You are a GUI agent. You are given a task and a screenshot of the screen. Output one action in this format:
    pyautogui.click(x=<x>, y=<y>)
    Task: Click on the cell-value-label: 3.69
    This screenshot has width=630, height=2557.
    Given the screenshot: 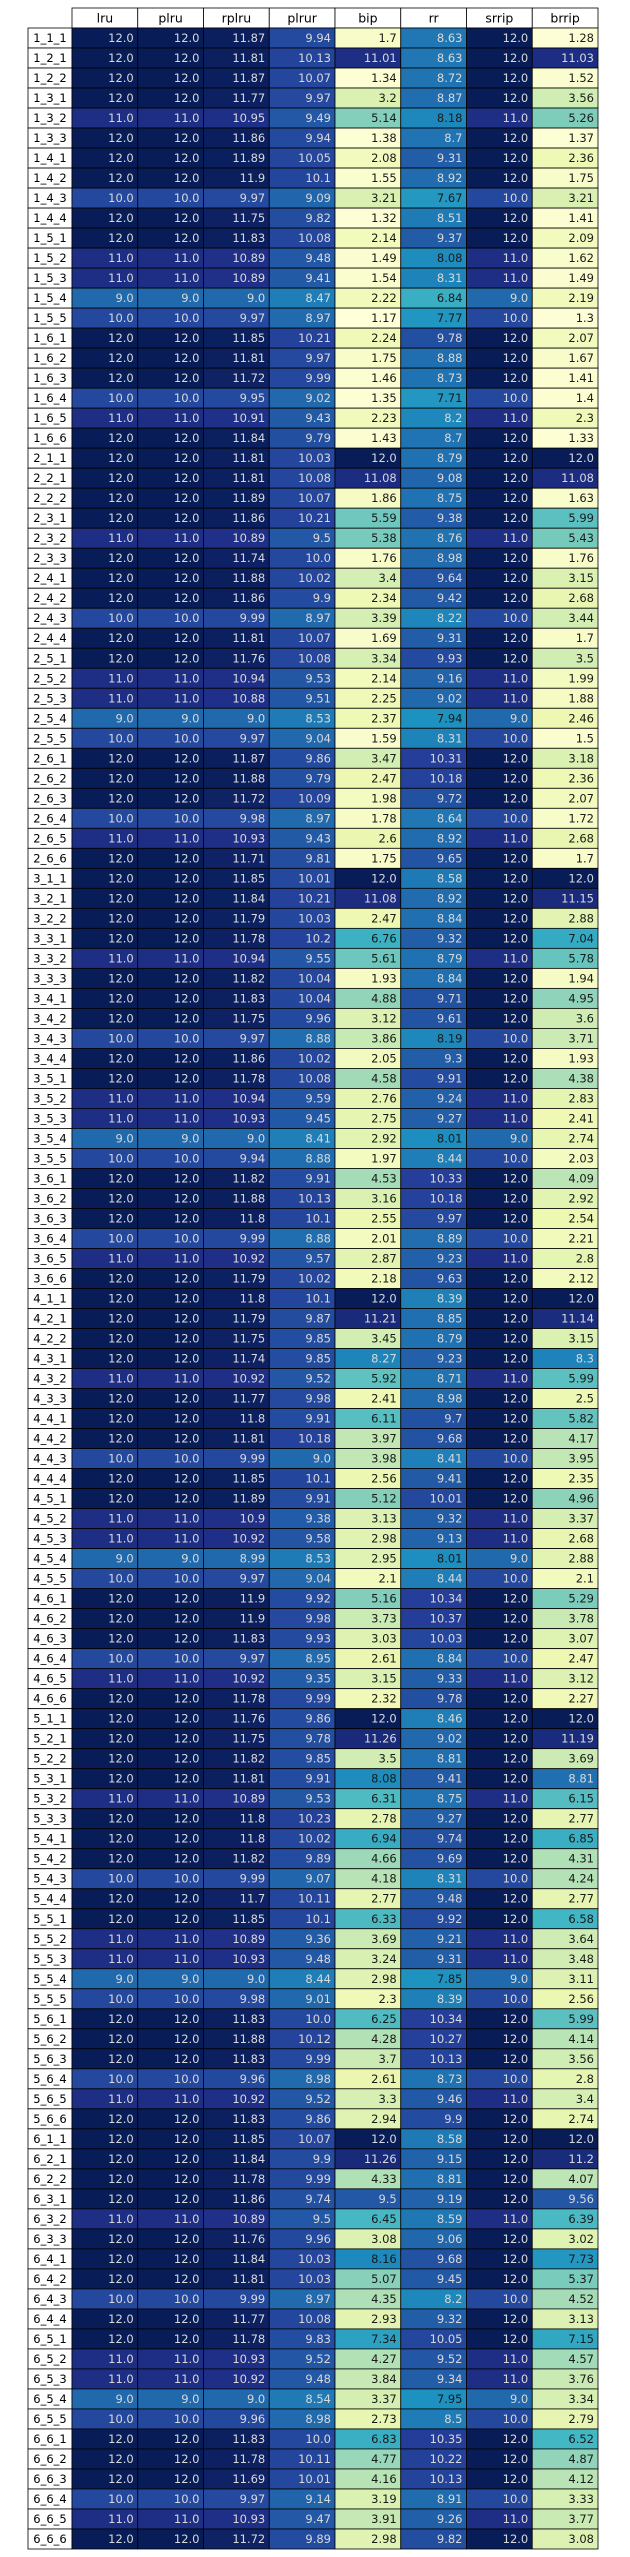 What is the action you would take?
    pyautogui.click(x=581, y=1759)
    